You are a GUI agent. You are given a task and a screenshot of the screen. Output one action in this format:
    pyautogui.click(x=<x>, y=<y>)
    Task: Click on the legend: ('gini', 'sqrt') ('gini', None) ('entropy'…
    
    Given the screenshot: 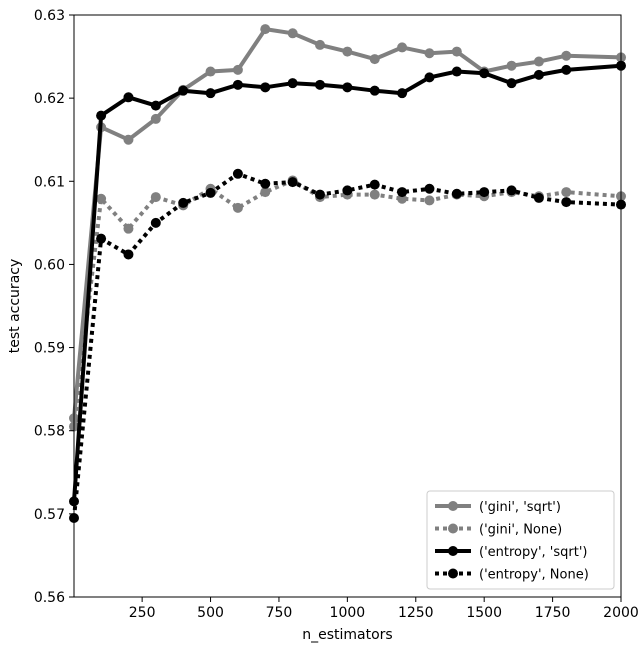 What is the action you would take?
    pyautogui.click(x=520, y=540)
    